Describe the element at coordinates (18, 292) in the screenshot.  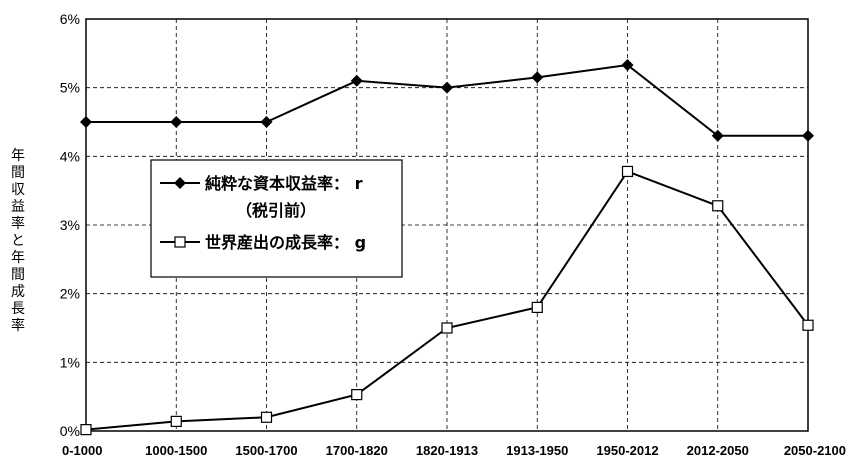
I see `y-axis-label-char: 成` at that location.